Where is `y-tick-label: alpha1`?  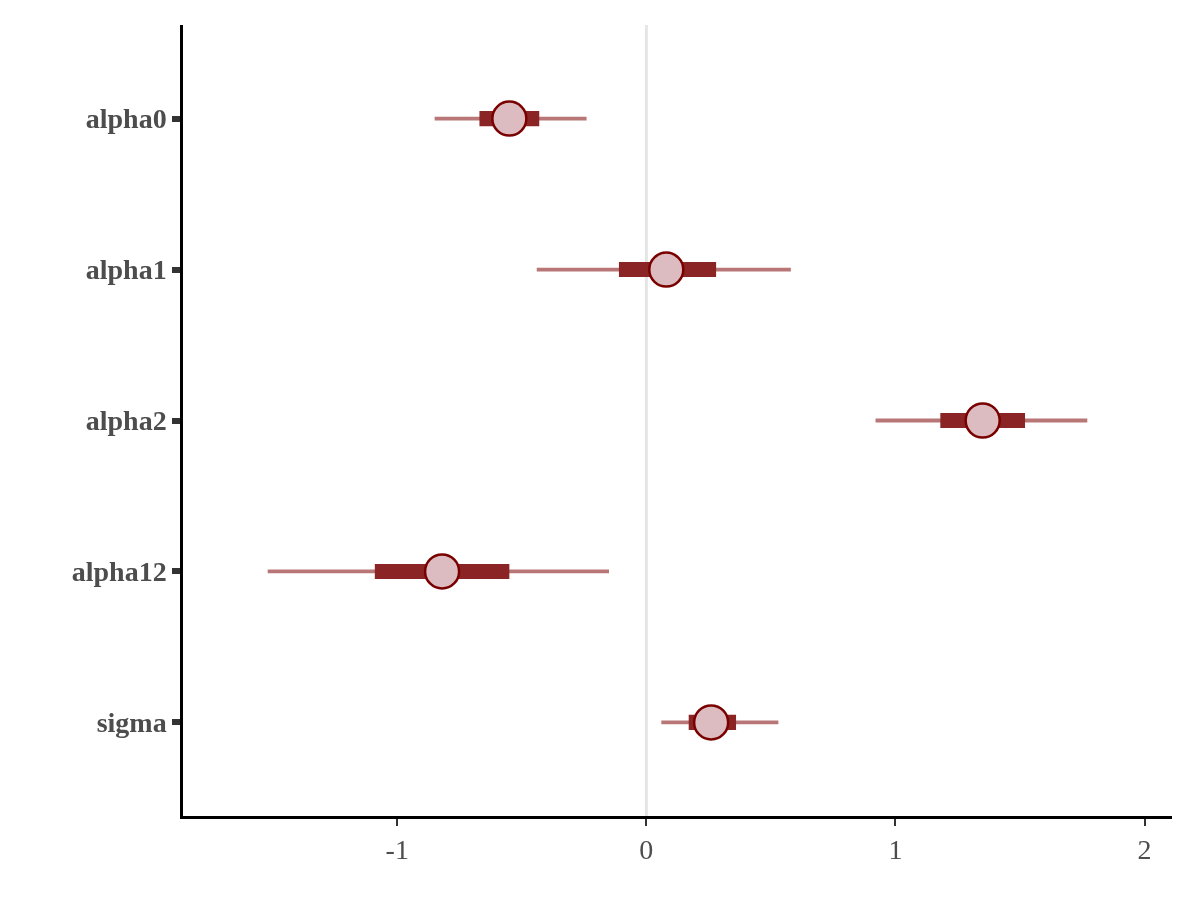
y-tick-label: alpha1 is located at coordinates (126, 270).